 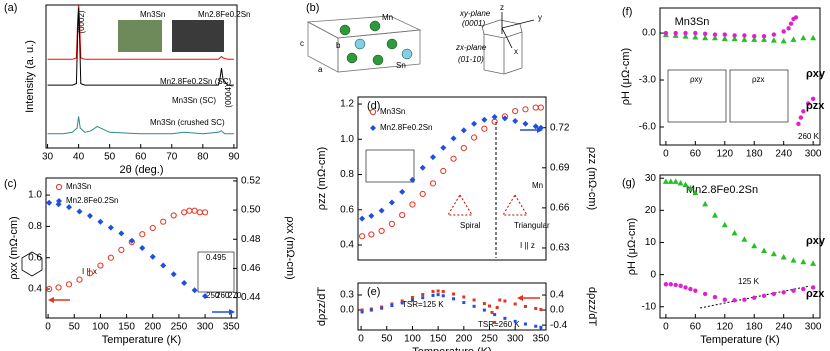 What do you see at coordinates (649, 306) in the screenshot?
I see `y-tick-label: -10` at bounding box center [649, 306].